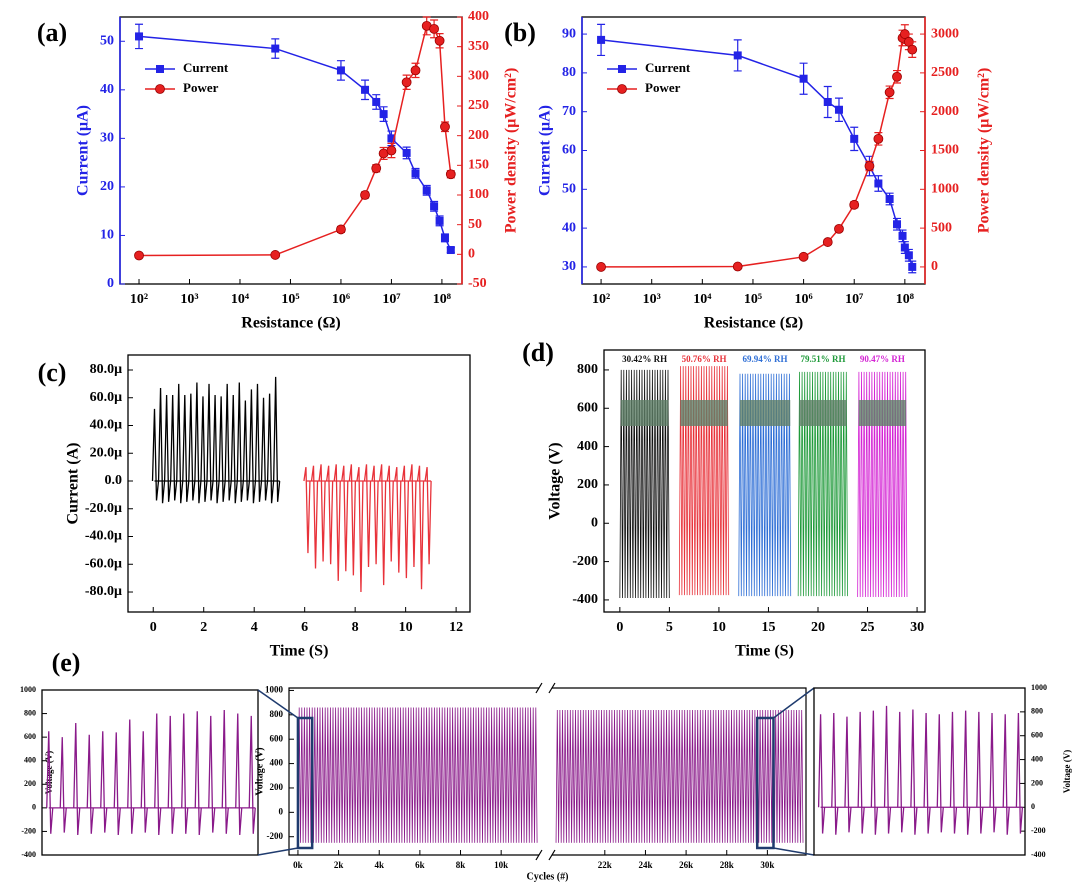 This screenshot has width=1080, height=893. What do you see at coordinates (569, 150) in the screenshot?
I see `y-tick-label: 60` at bounding box center [569, 150].